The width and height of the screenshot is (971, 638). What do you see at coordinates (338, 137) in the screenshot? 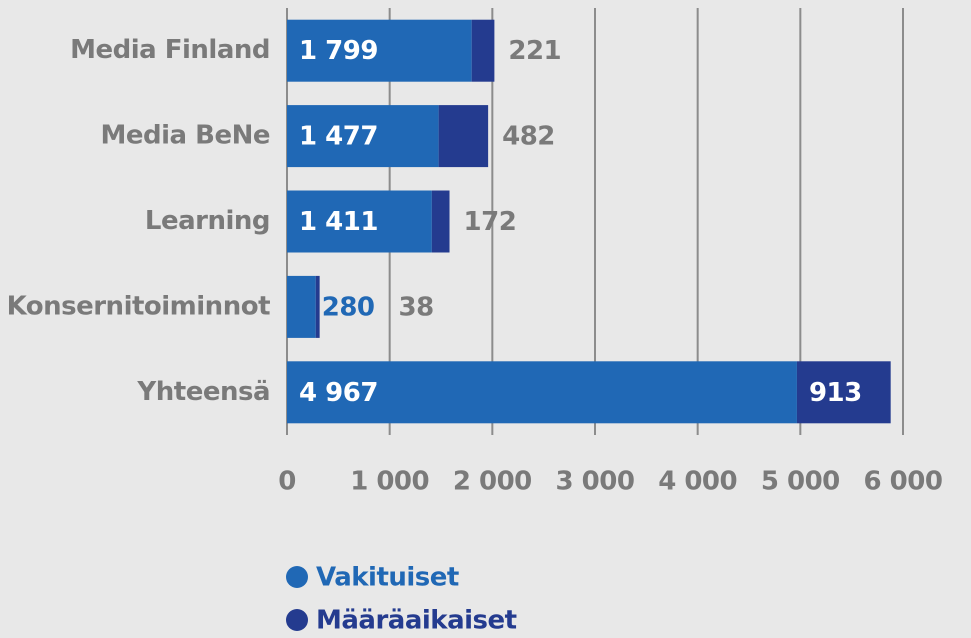
I see `data-label: 1 477` at bounding box center [338, 137].